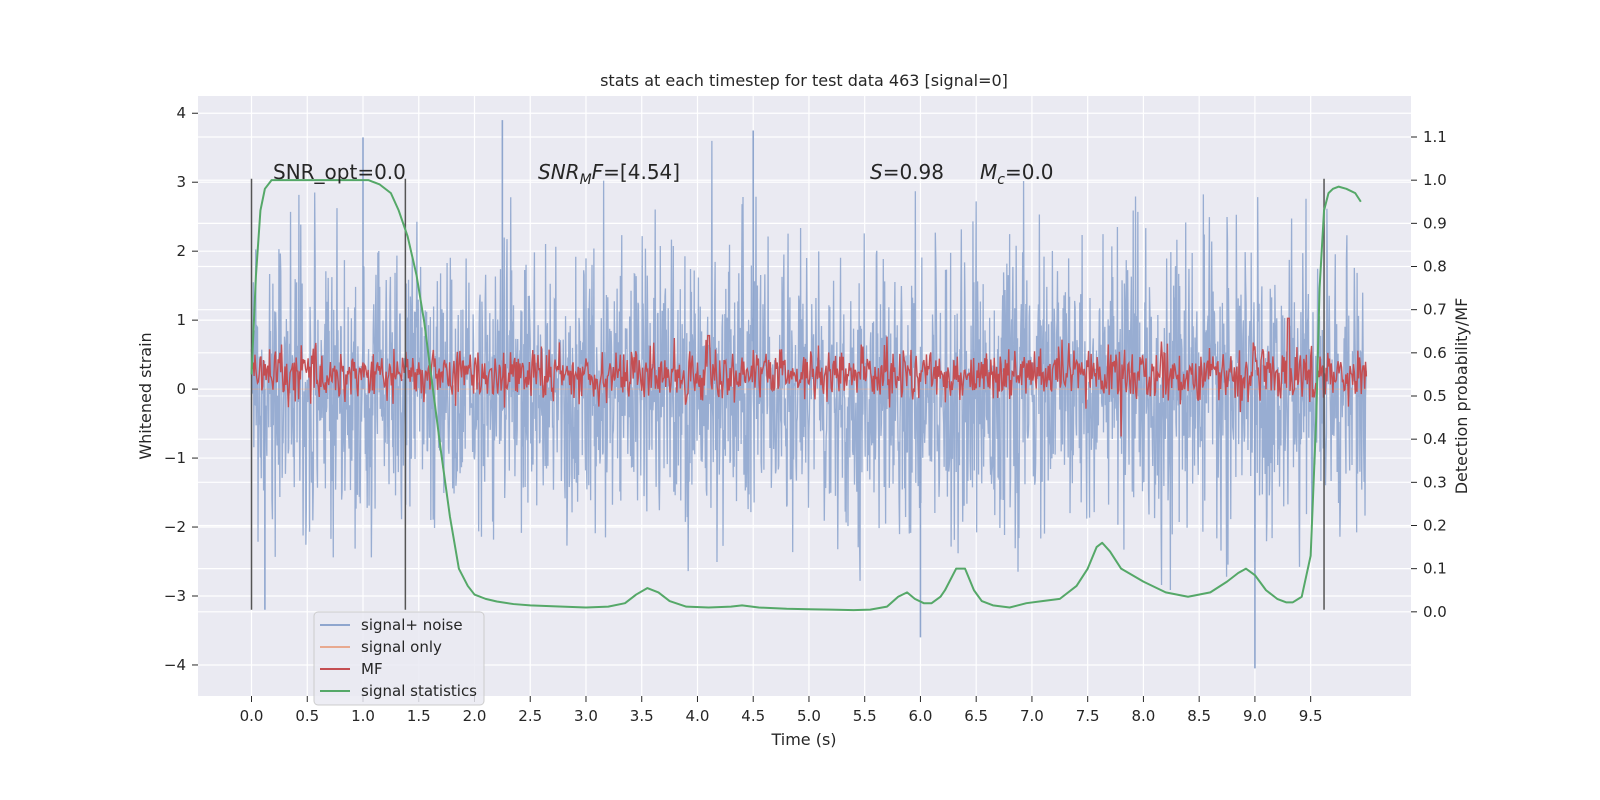 The height and width of the screenshot is (800, 1600). Describe the element at coordinates (1435, 223) in the screenshot. I see `y2-tick-label: 0.9` at that location.